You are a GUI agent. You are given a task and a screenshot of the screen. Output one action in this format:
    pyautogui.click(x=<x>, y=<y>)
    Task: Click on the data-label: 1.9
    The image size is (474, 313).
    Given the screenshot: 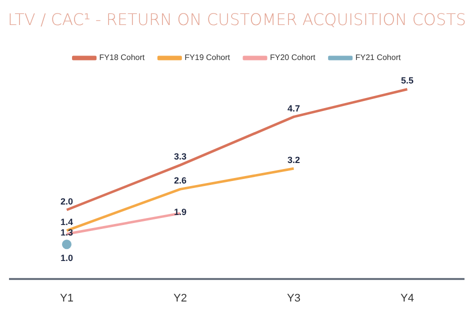 What is the action you would take?
    pyautogui.click(x=180, y=211)
    